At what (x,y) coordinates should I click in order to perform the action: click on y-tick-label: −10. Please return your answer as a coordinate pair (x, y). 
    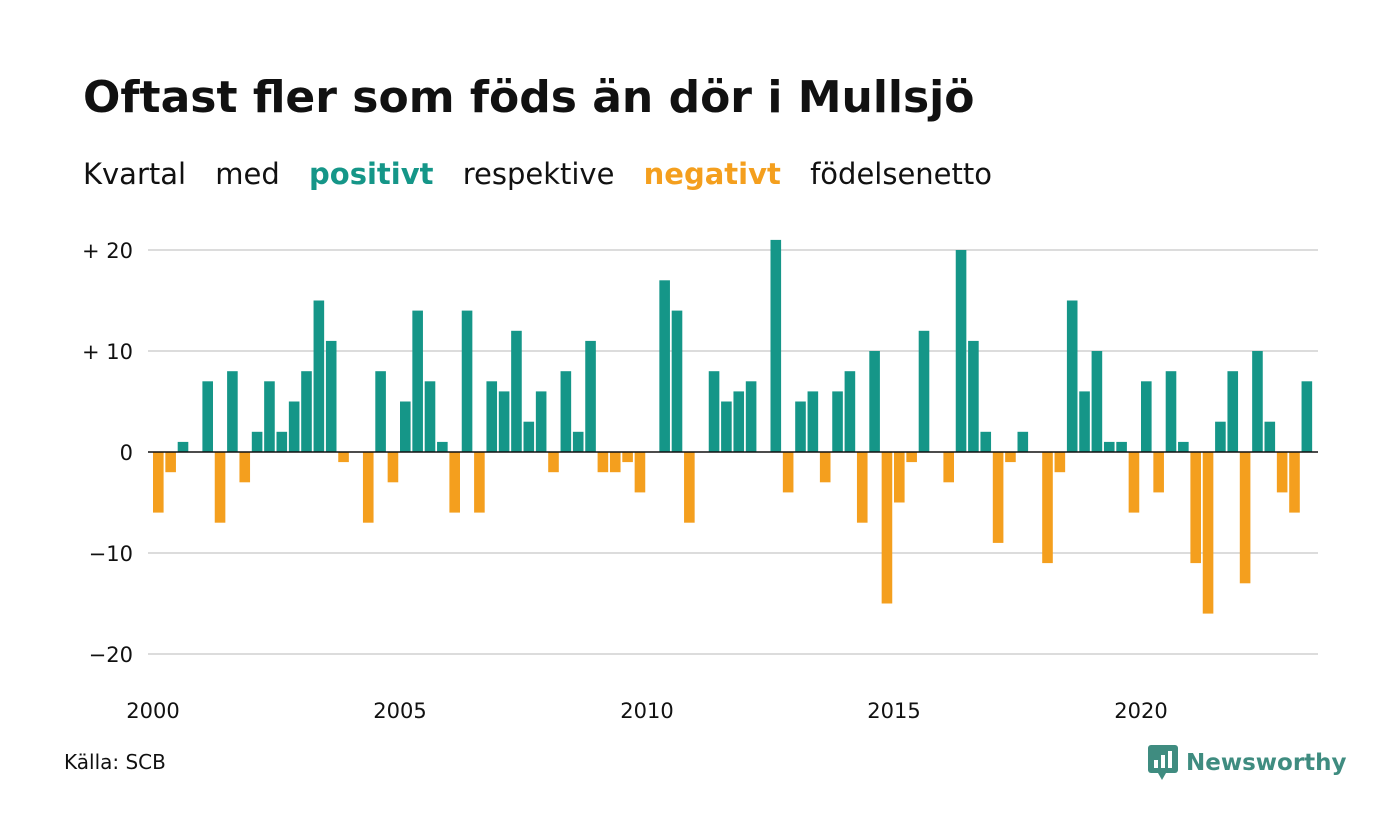
    Looking at the image, I should click on (111, 554).